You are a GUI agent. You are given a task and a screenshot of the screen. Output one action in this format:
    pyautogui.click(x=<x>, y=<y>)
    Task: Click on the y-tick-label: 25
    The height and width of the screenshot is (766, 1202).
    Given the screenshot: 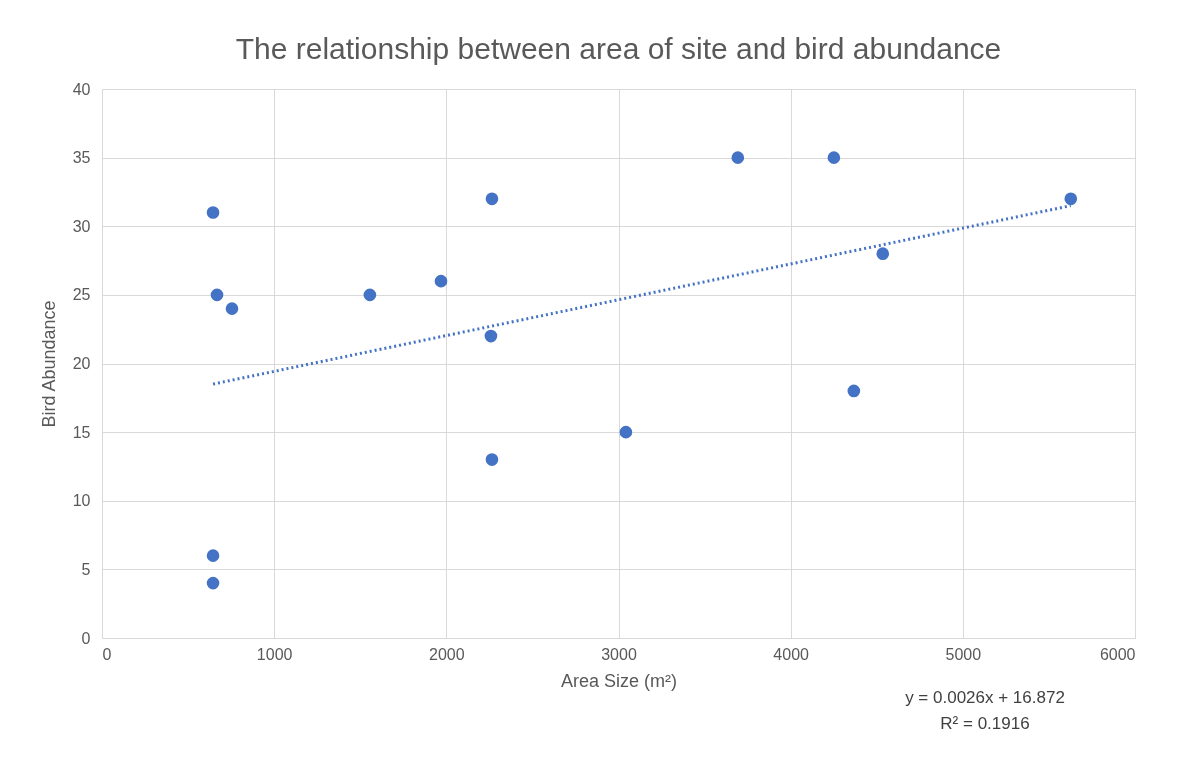 What is the action you would take?
    pyautogui.click(x=81, y=295)
    